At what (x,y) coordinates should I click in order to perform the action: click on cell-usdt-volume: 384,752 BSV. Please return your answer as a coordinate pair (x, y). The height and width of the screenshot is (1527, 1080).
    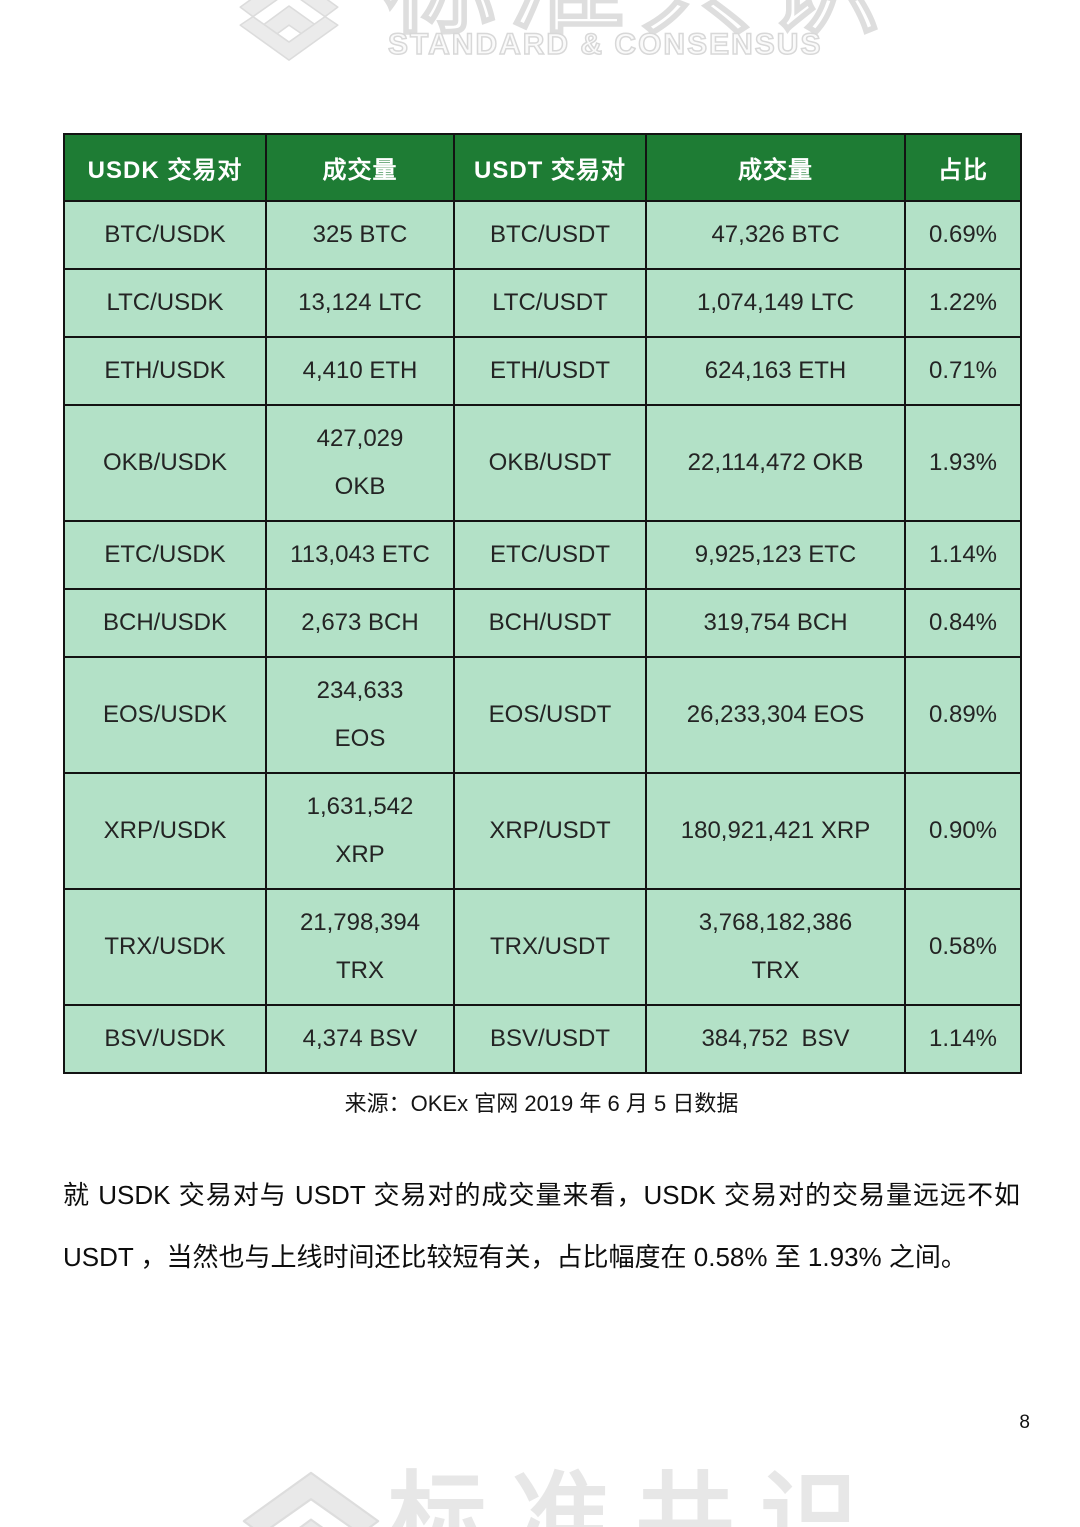
    Looking at the image, I should click on (775, 1039).